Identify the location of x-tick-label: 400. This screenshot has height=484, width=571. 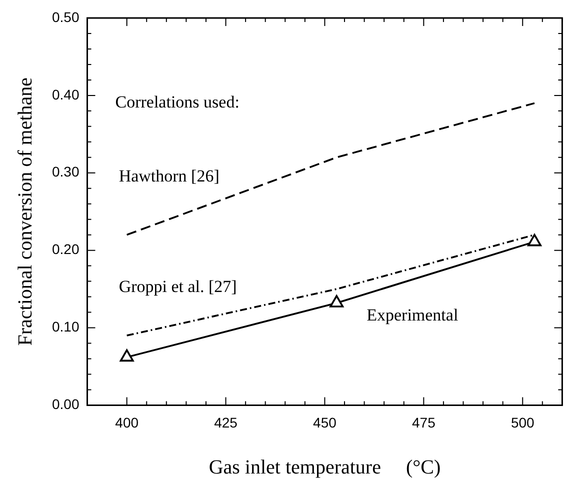
(127, 422).